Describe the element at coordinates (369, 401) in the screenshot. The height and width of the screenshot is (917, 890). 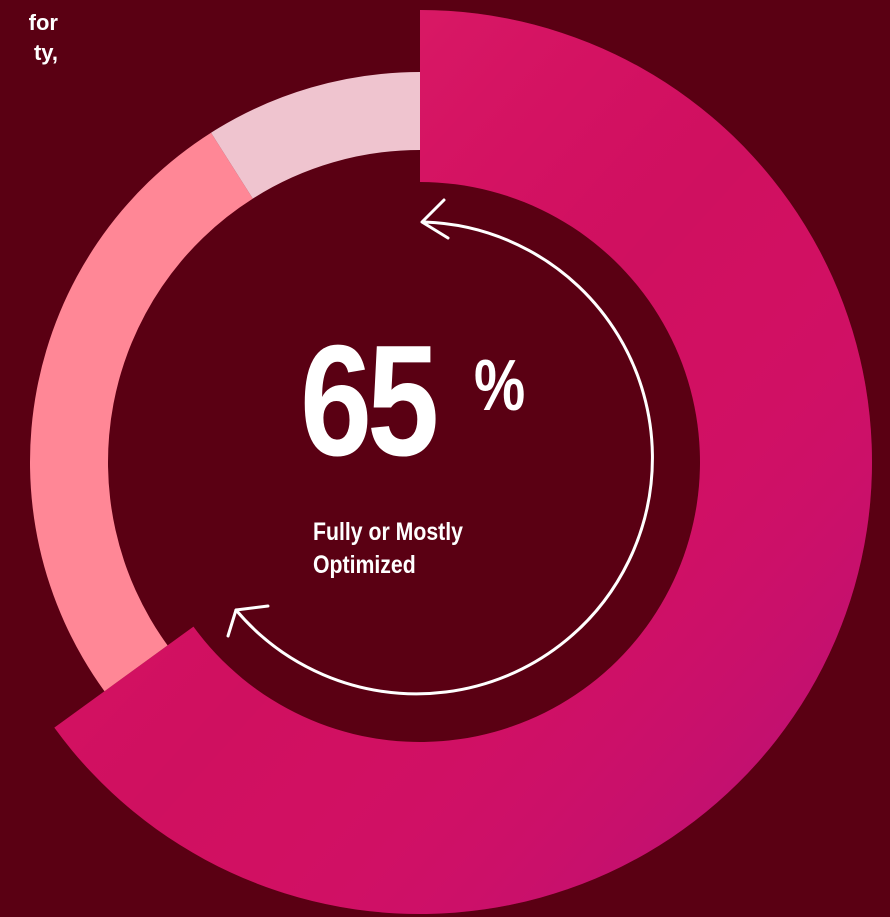
I see `center-value: 65` at that location.